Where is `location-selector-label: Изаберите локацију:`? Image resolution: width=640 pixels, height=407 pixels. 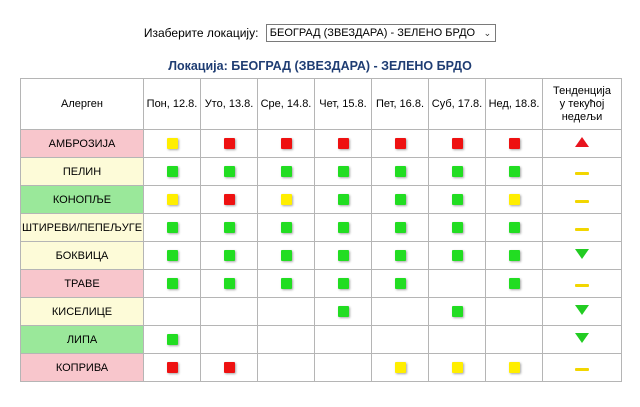
location-selector-label: Изаберите локацију: is located at coordinates (201, 33).